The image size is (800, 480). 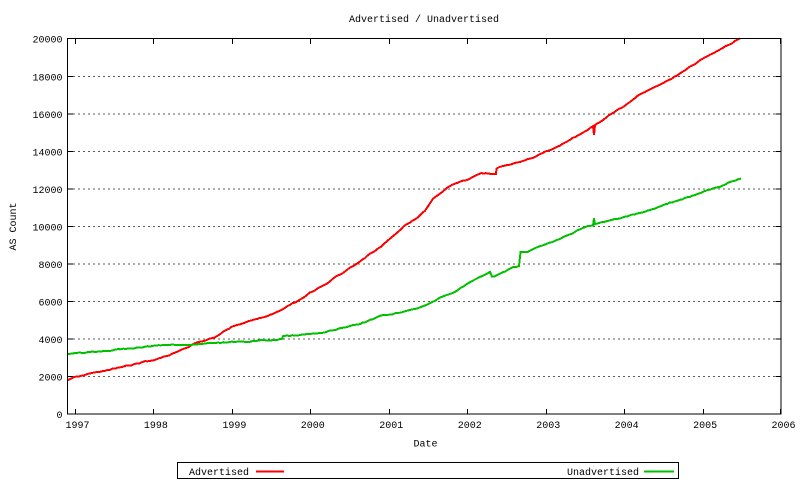 I want to click on svg-text: 12000, so click(x=47, y=191).